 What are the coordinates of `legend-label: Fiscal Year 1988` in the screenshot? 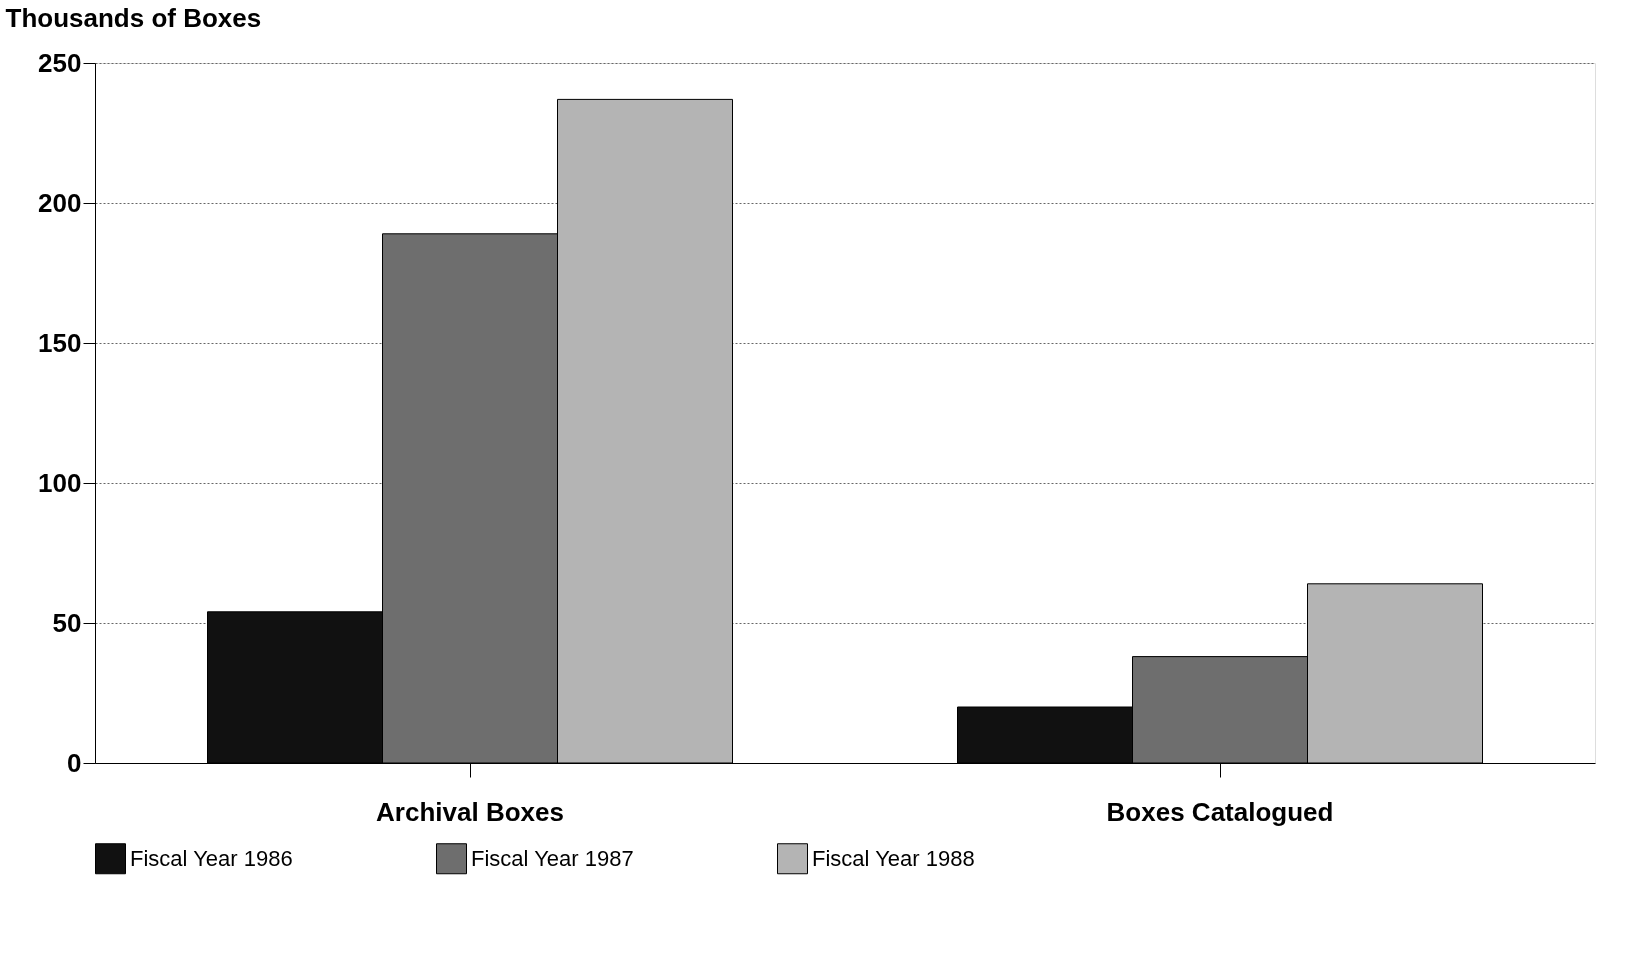 It's located at (893, 858).